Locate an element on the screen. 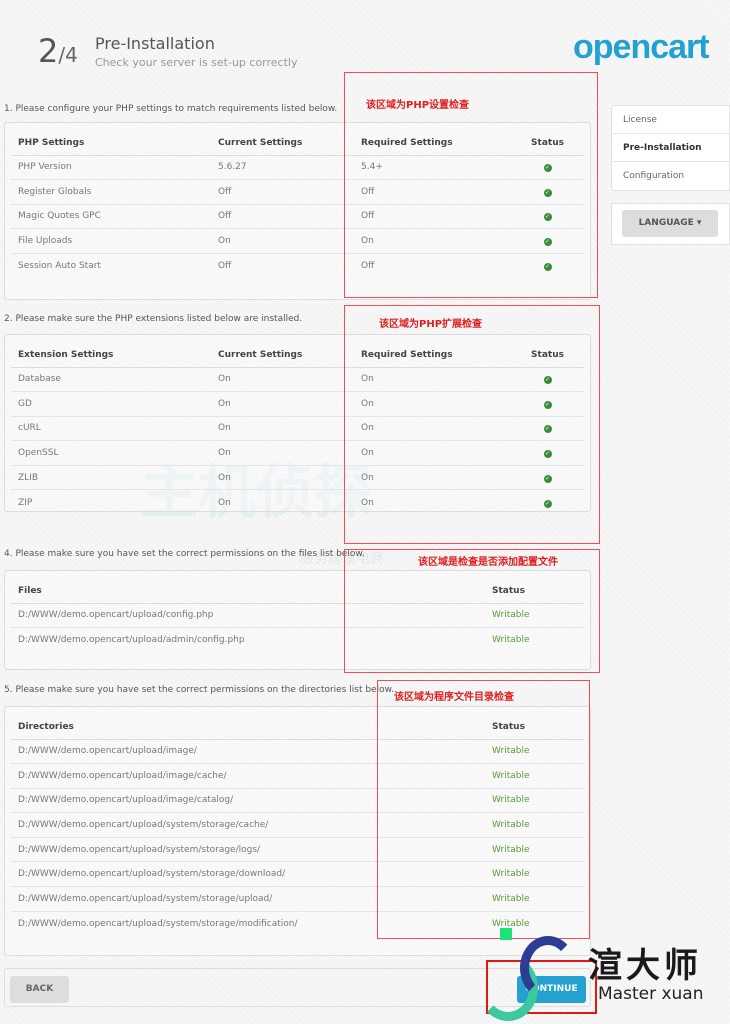 The width and height of the screenshot is (730, 1024). watermark-brand: 渲大师 is located at coordinates (645, 966).